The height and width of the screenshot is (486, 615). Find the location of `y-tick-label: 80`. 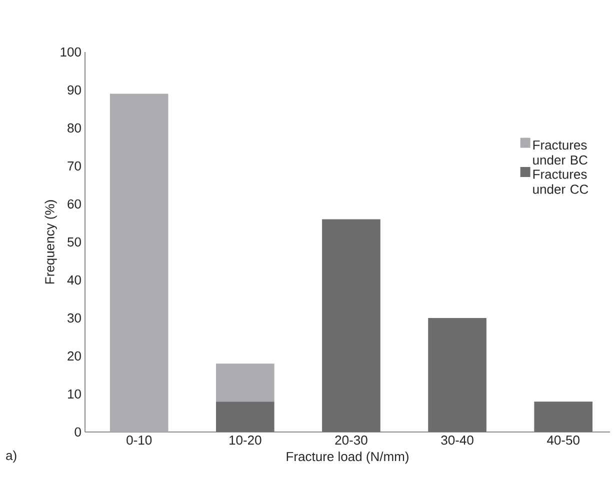

y-tick-label: 80 is located at coordinates (74, 128).